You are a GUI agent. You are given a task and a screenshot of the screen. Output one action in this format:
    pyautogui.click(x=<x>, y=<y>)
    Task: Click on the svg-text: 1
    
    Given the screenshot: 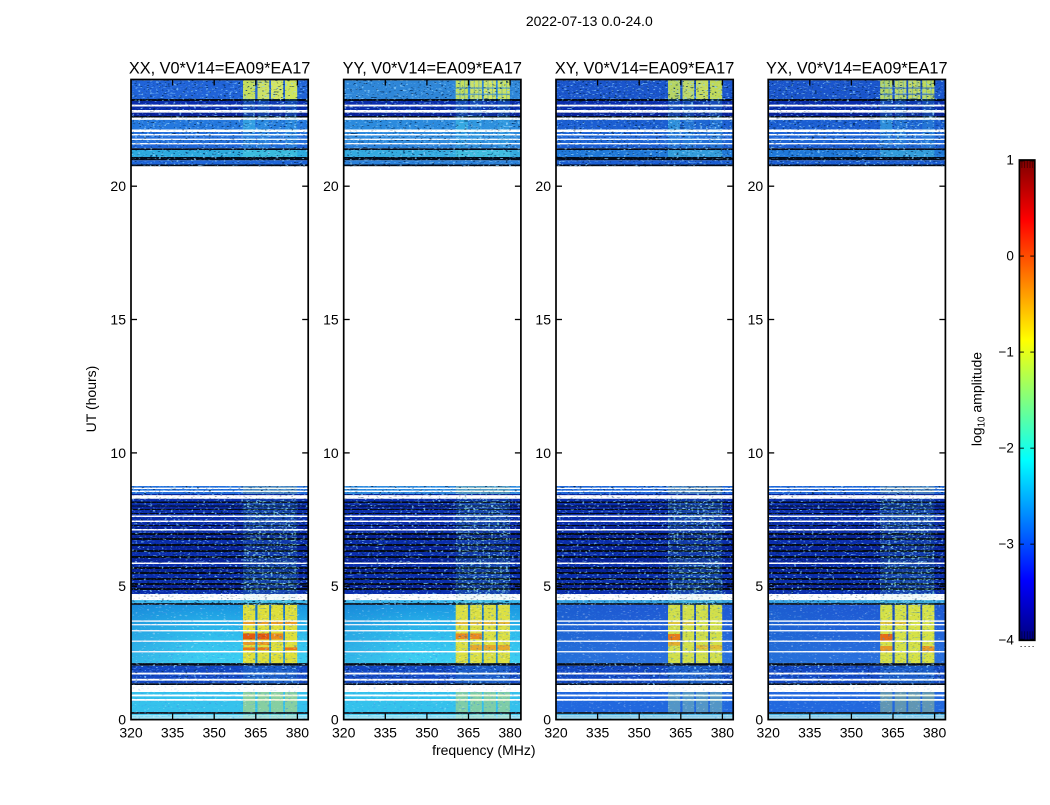 What is the action you would take?
    pyautogui.click(x=1010, y=159)
    